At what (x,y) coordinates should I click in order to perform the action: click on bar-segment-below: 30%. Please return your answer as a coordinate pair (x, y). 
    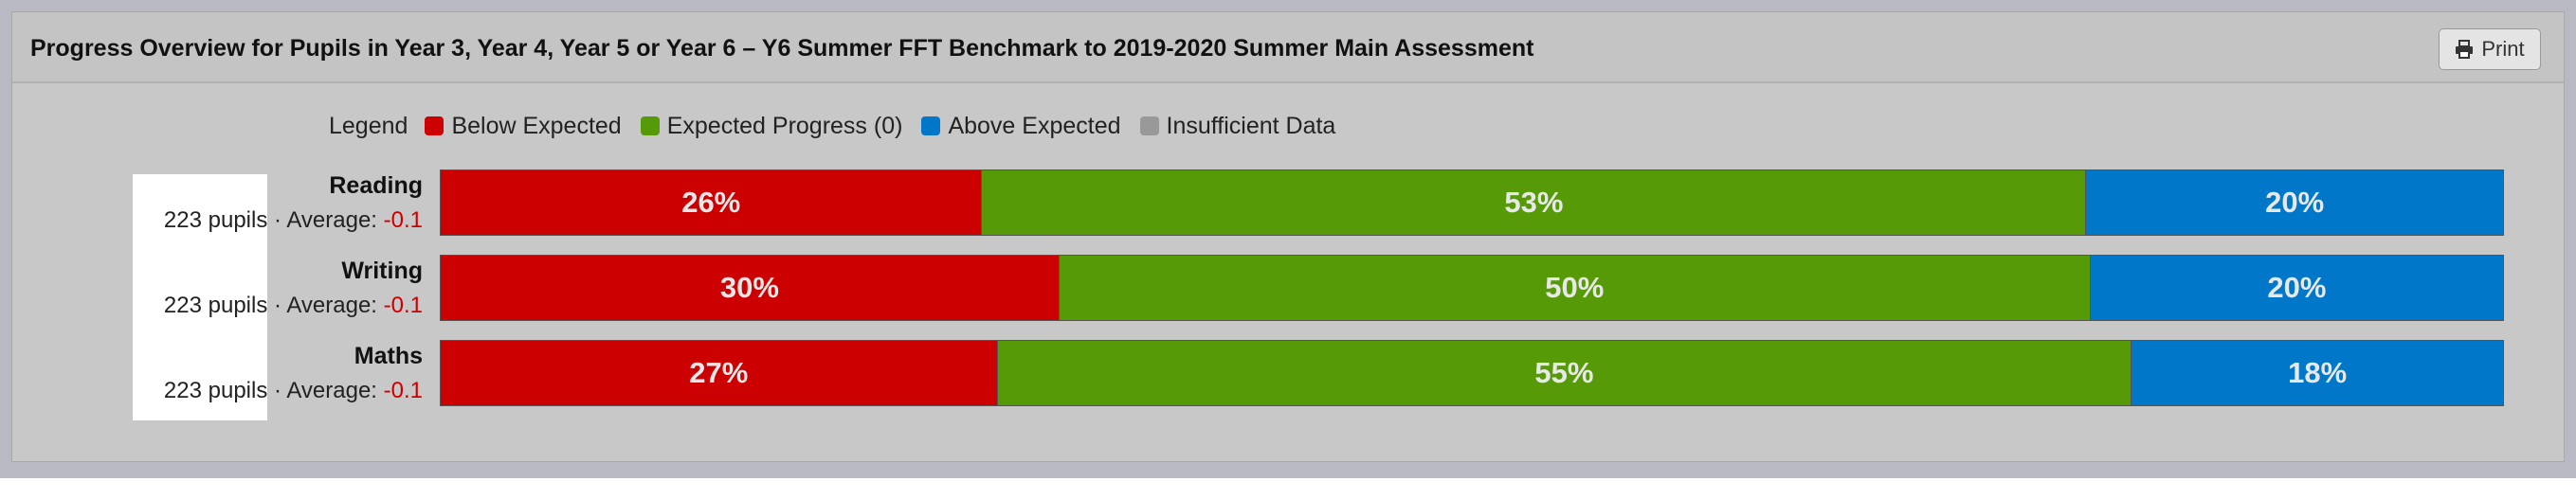
    Looking at the image, I should click on (750, 288).